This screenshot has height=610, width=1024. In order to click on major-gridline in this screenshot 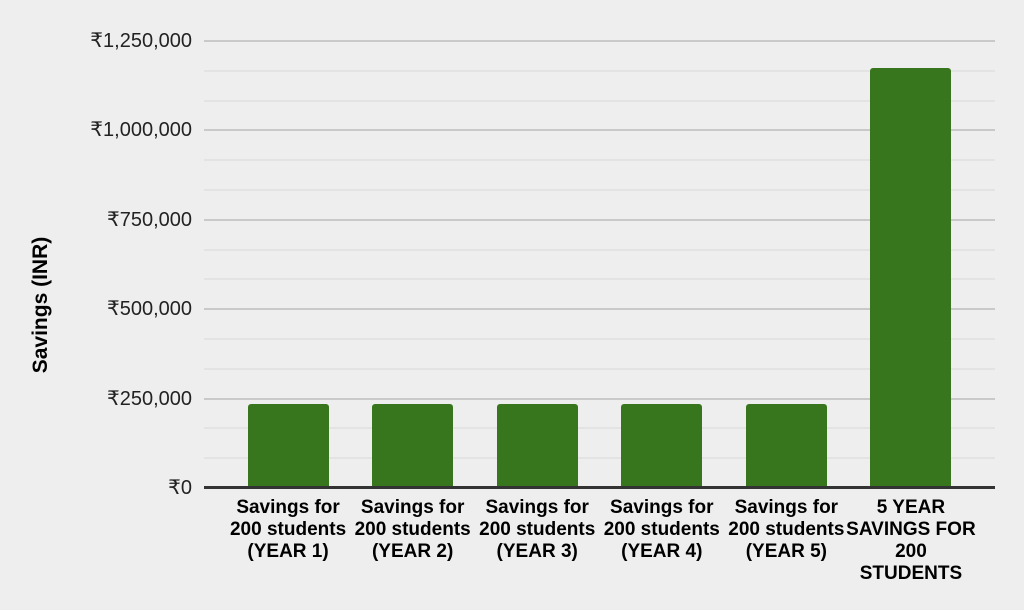, I will do `click(599, 41)`.